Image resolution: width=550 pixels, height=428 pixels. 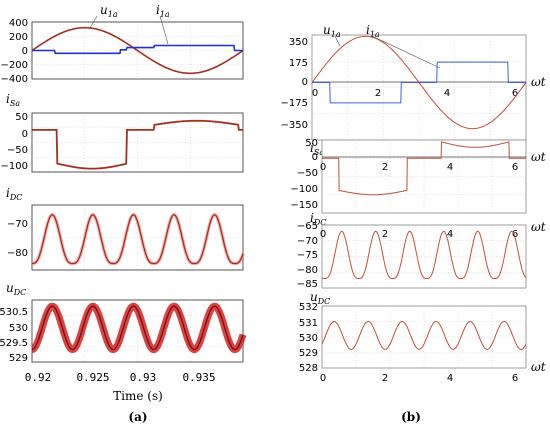 What do you see at coordinates (18, 328) in the screenshot?
I see `a4-ytick-1: 530` at bounding box center [18, 328].